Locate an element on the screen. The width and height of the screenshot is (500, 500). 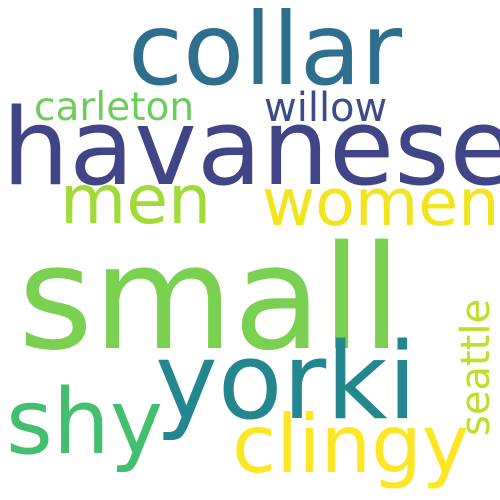
word-carleton: carleton is located at coordinates (114, 107).